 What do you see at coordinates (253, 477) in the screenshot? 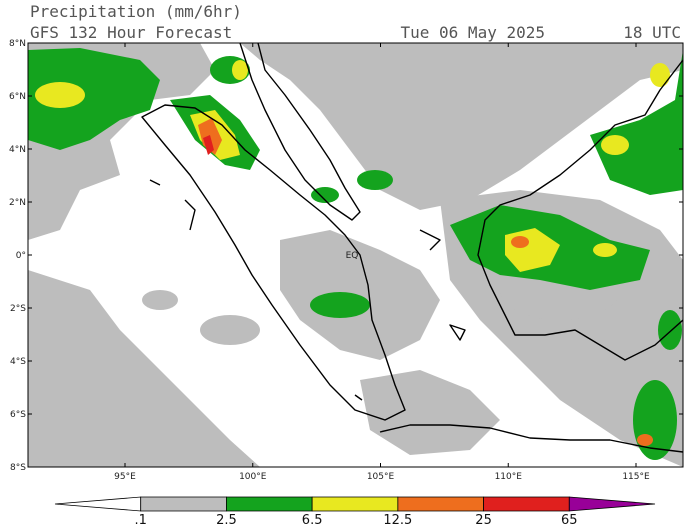
I see `lon-label: 100°E` at bounding box center [253, 477].